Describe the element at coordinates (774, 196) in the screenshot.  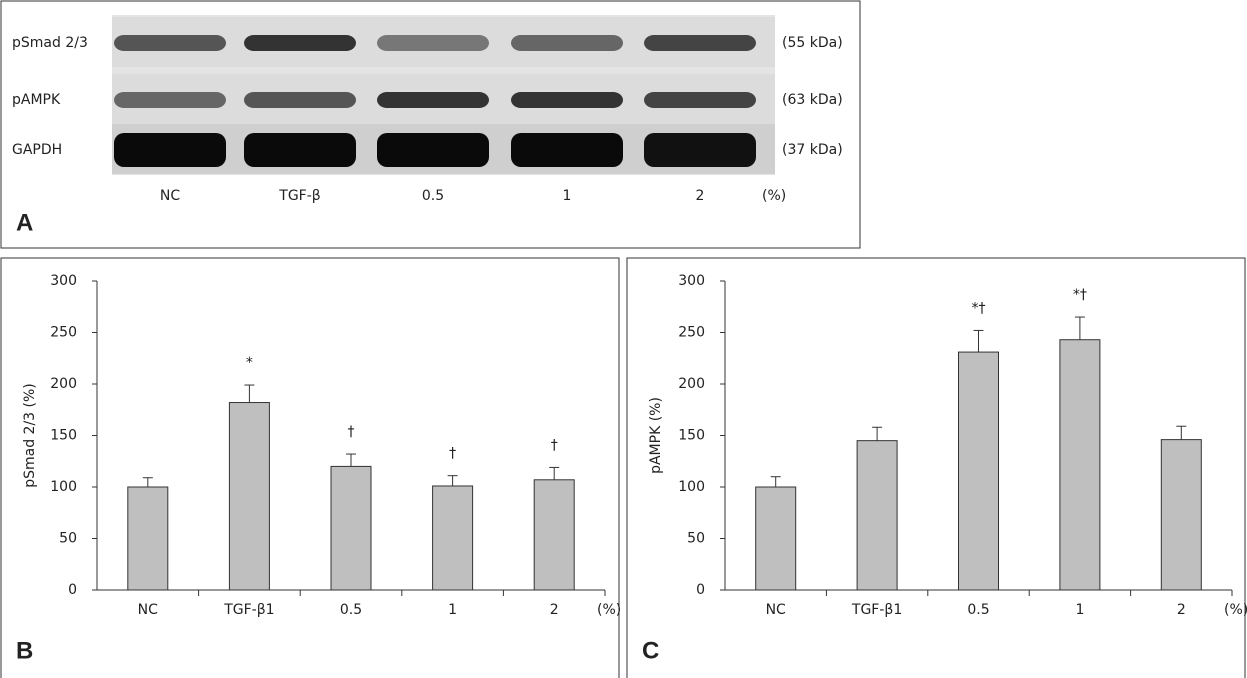
I see `lane-unit: (%)` at that location.